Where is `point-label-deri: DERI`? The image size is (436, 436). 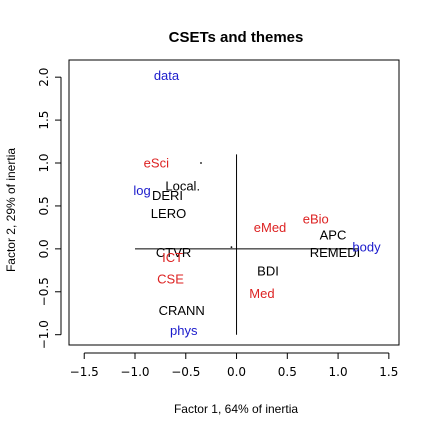
point-label-deri: DERI is located at coordinates (167, 195).